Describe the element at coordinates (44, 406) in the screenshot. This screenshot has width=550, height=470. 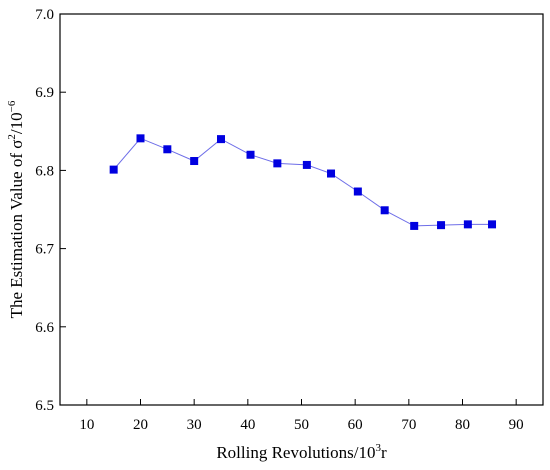
I see `y-tick-label: 6.5` at that location.